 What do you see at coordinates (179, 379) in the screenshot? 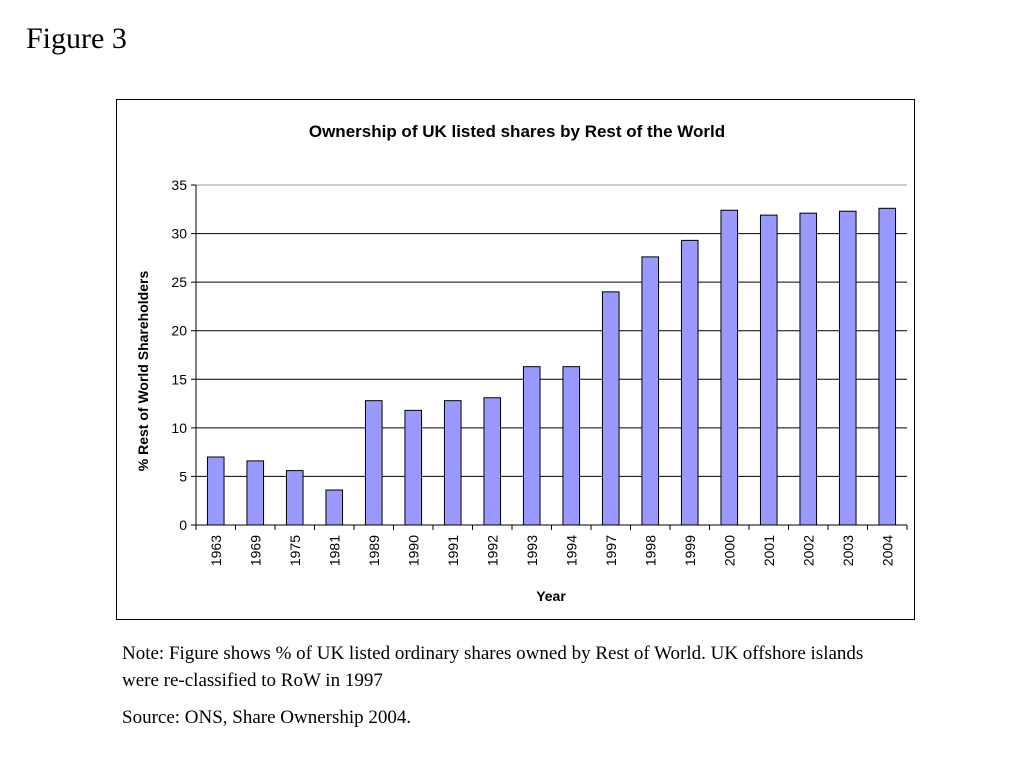
I see `y-tick-label: 15` at bounding box center [179, 379].